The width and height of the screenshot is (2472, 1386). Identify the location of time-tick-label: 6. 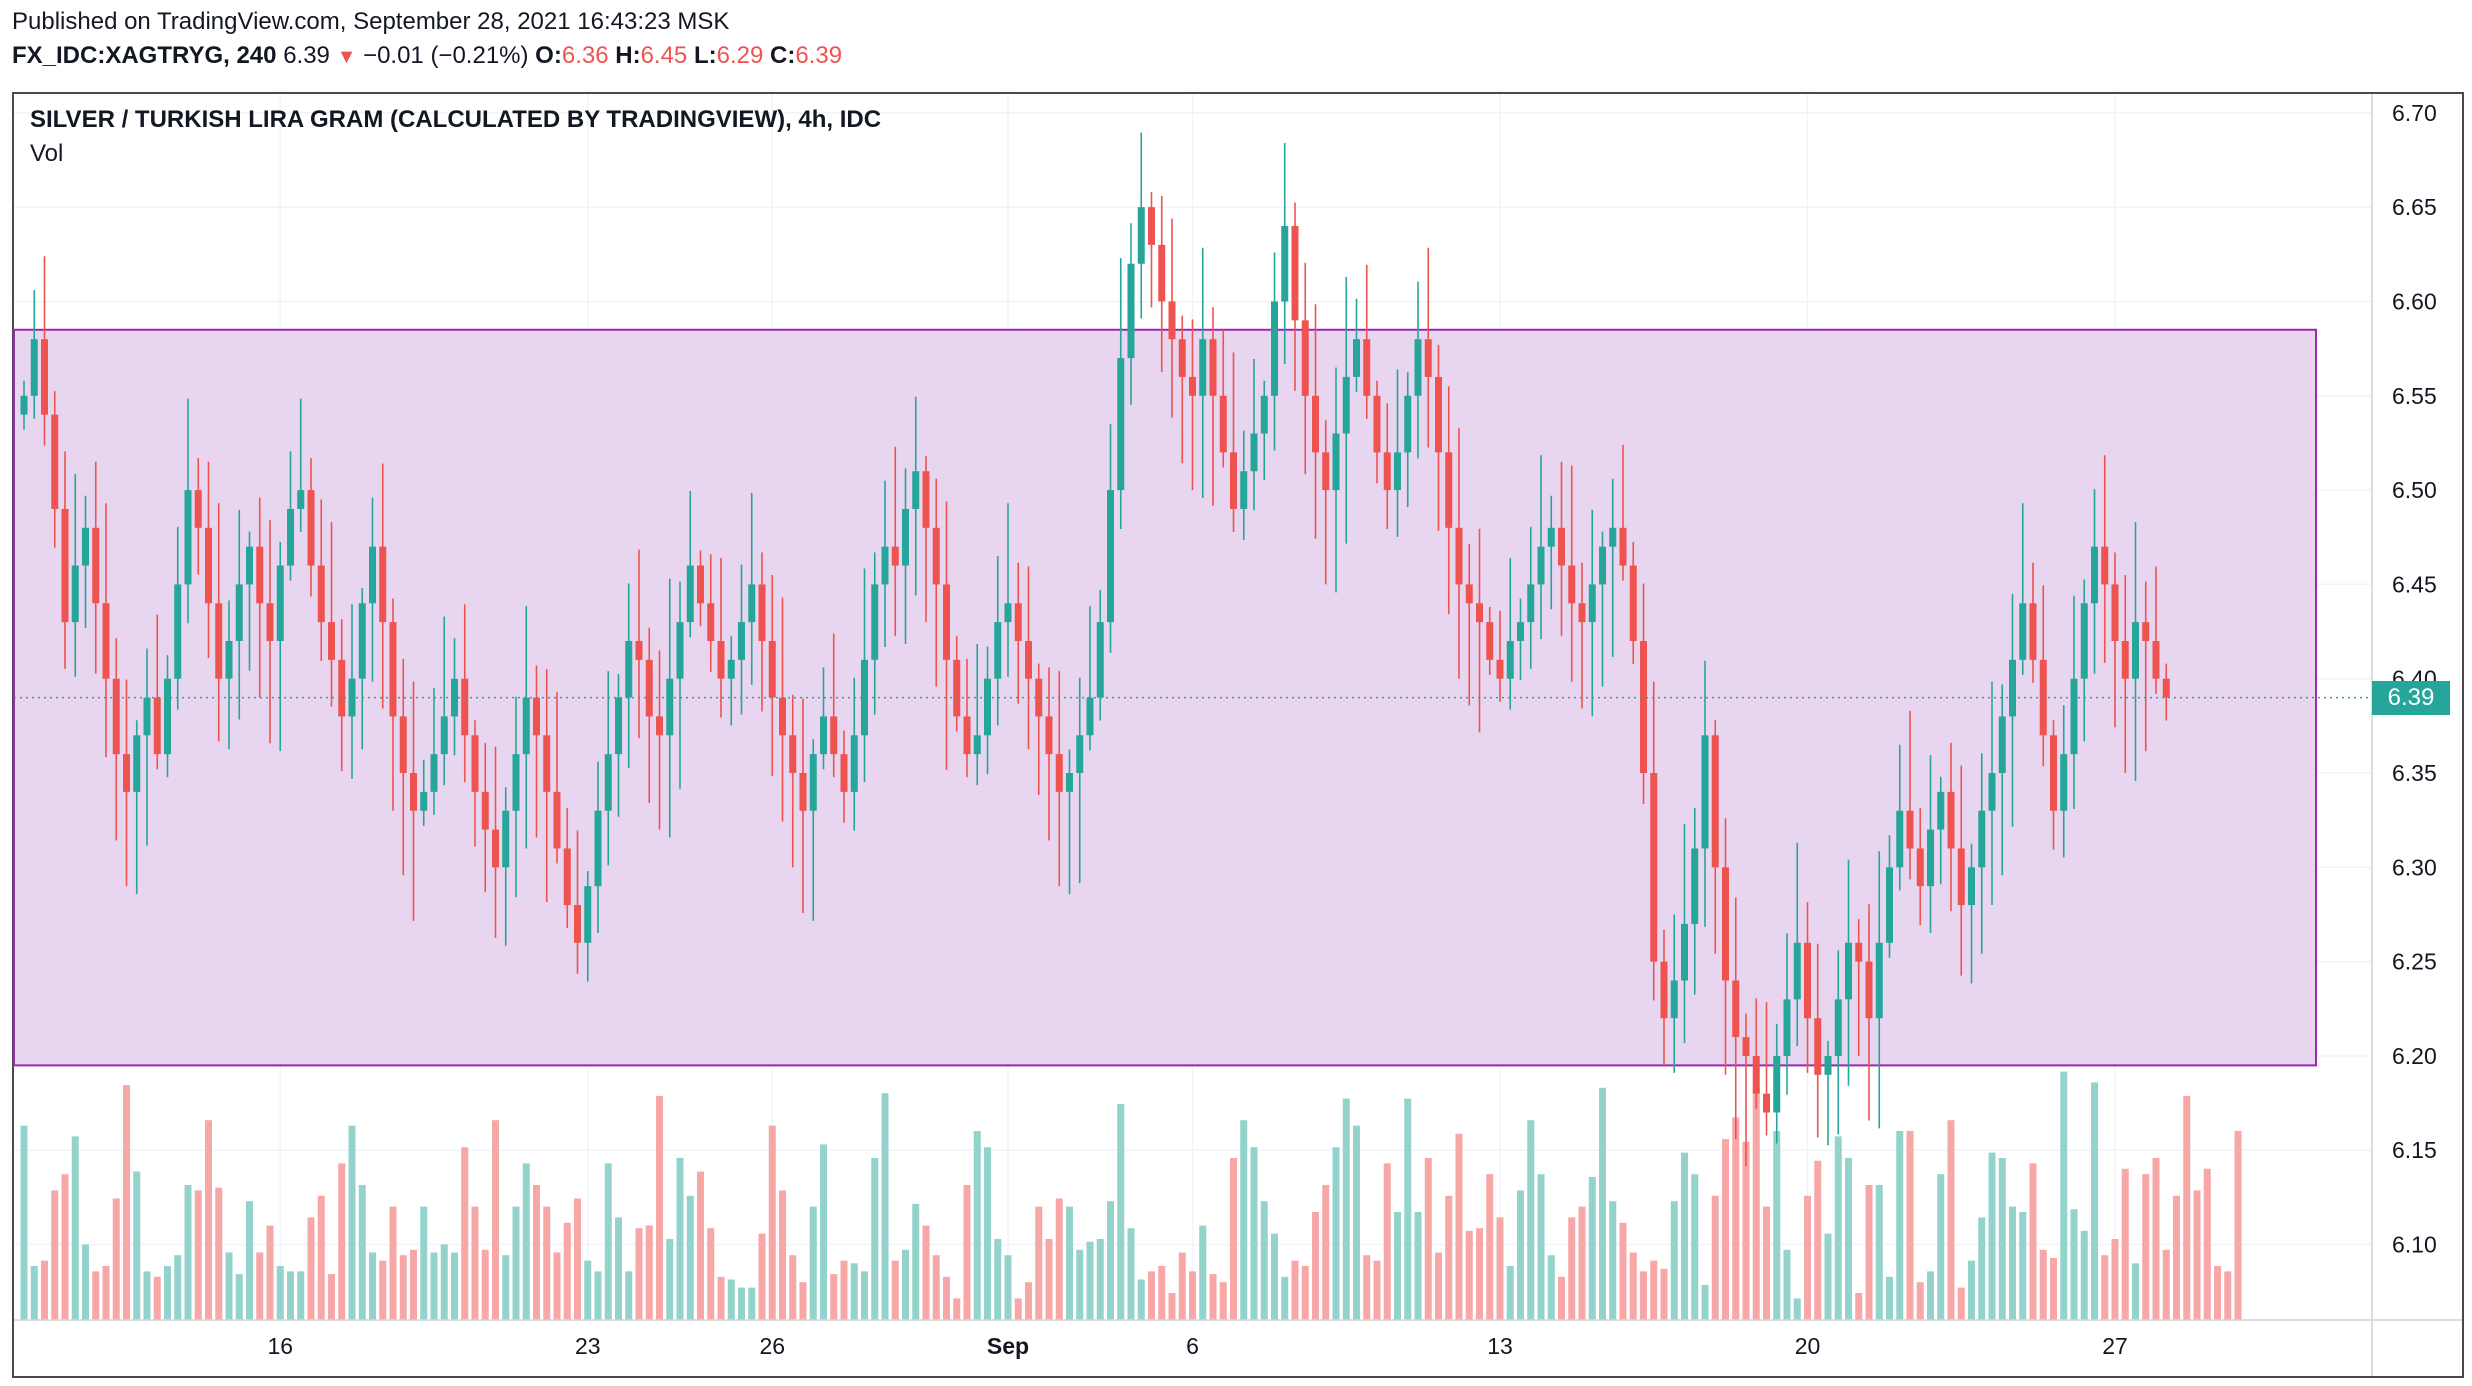
(1192, 1346).